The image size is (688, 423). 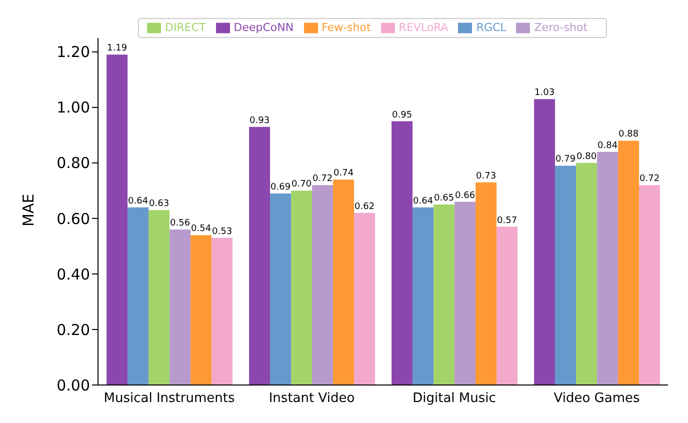 What do you see at coordinates (73, 385) in the screenshot?
I see `y-tick-label: 0.00` at bounding box center [73, 385].